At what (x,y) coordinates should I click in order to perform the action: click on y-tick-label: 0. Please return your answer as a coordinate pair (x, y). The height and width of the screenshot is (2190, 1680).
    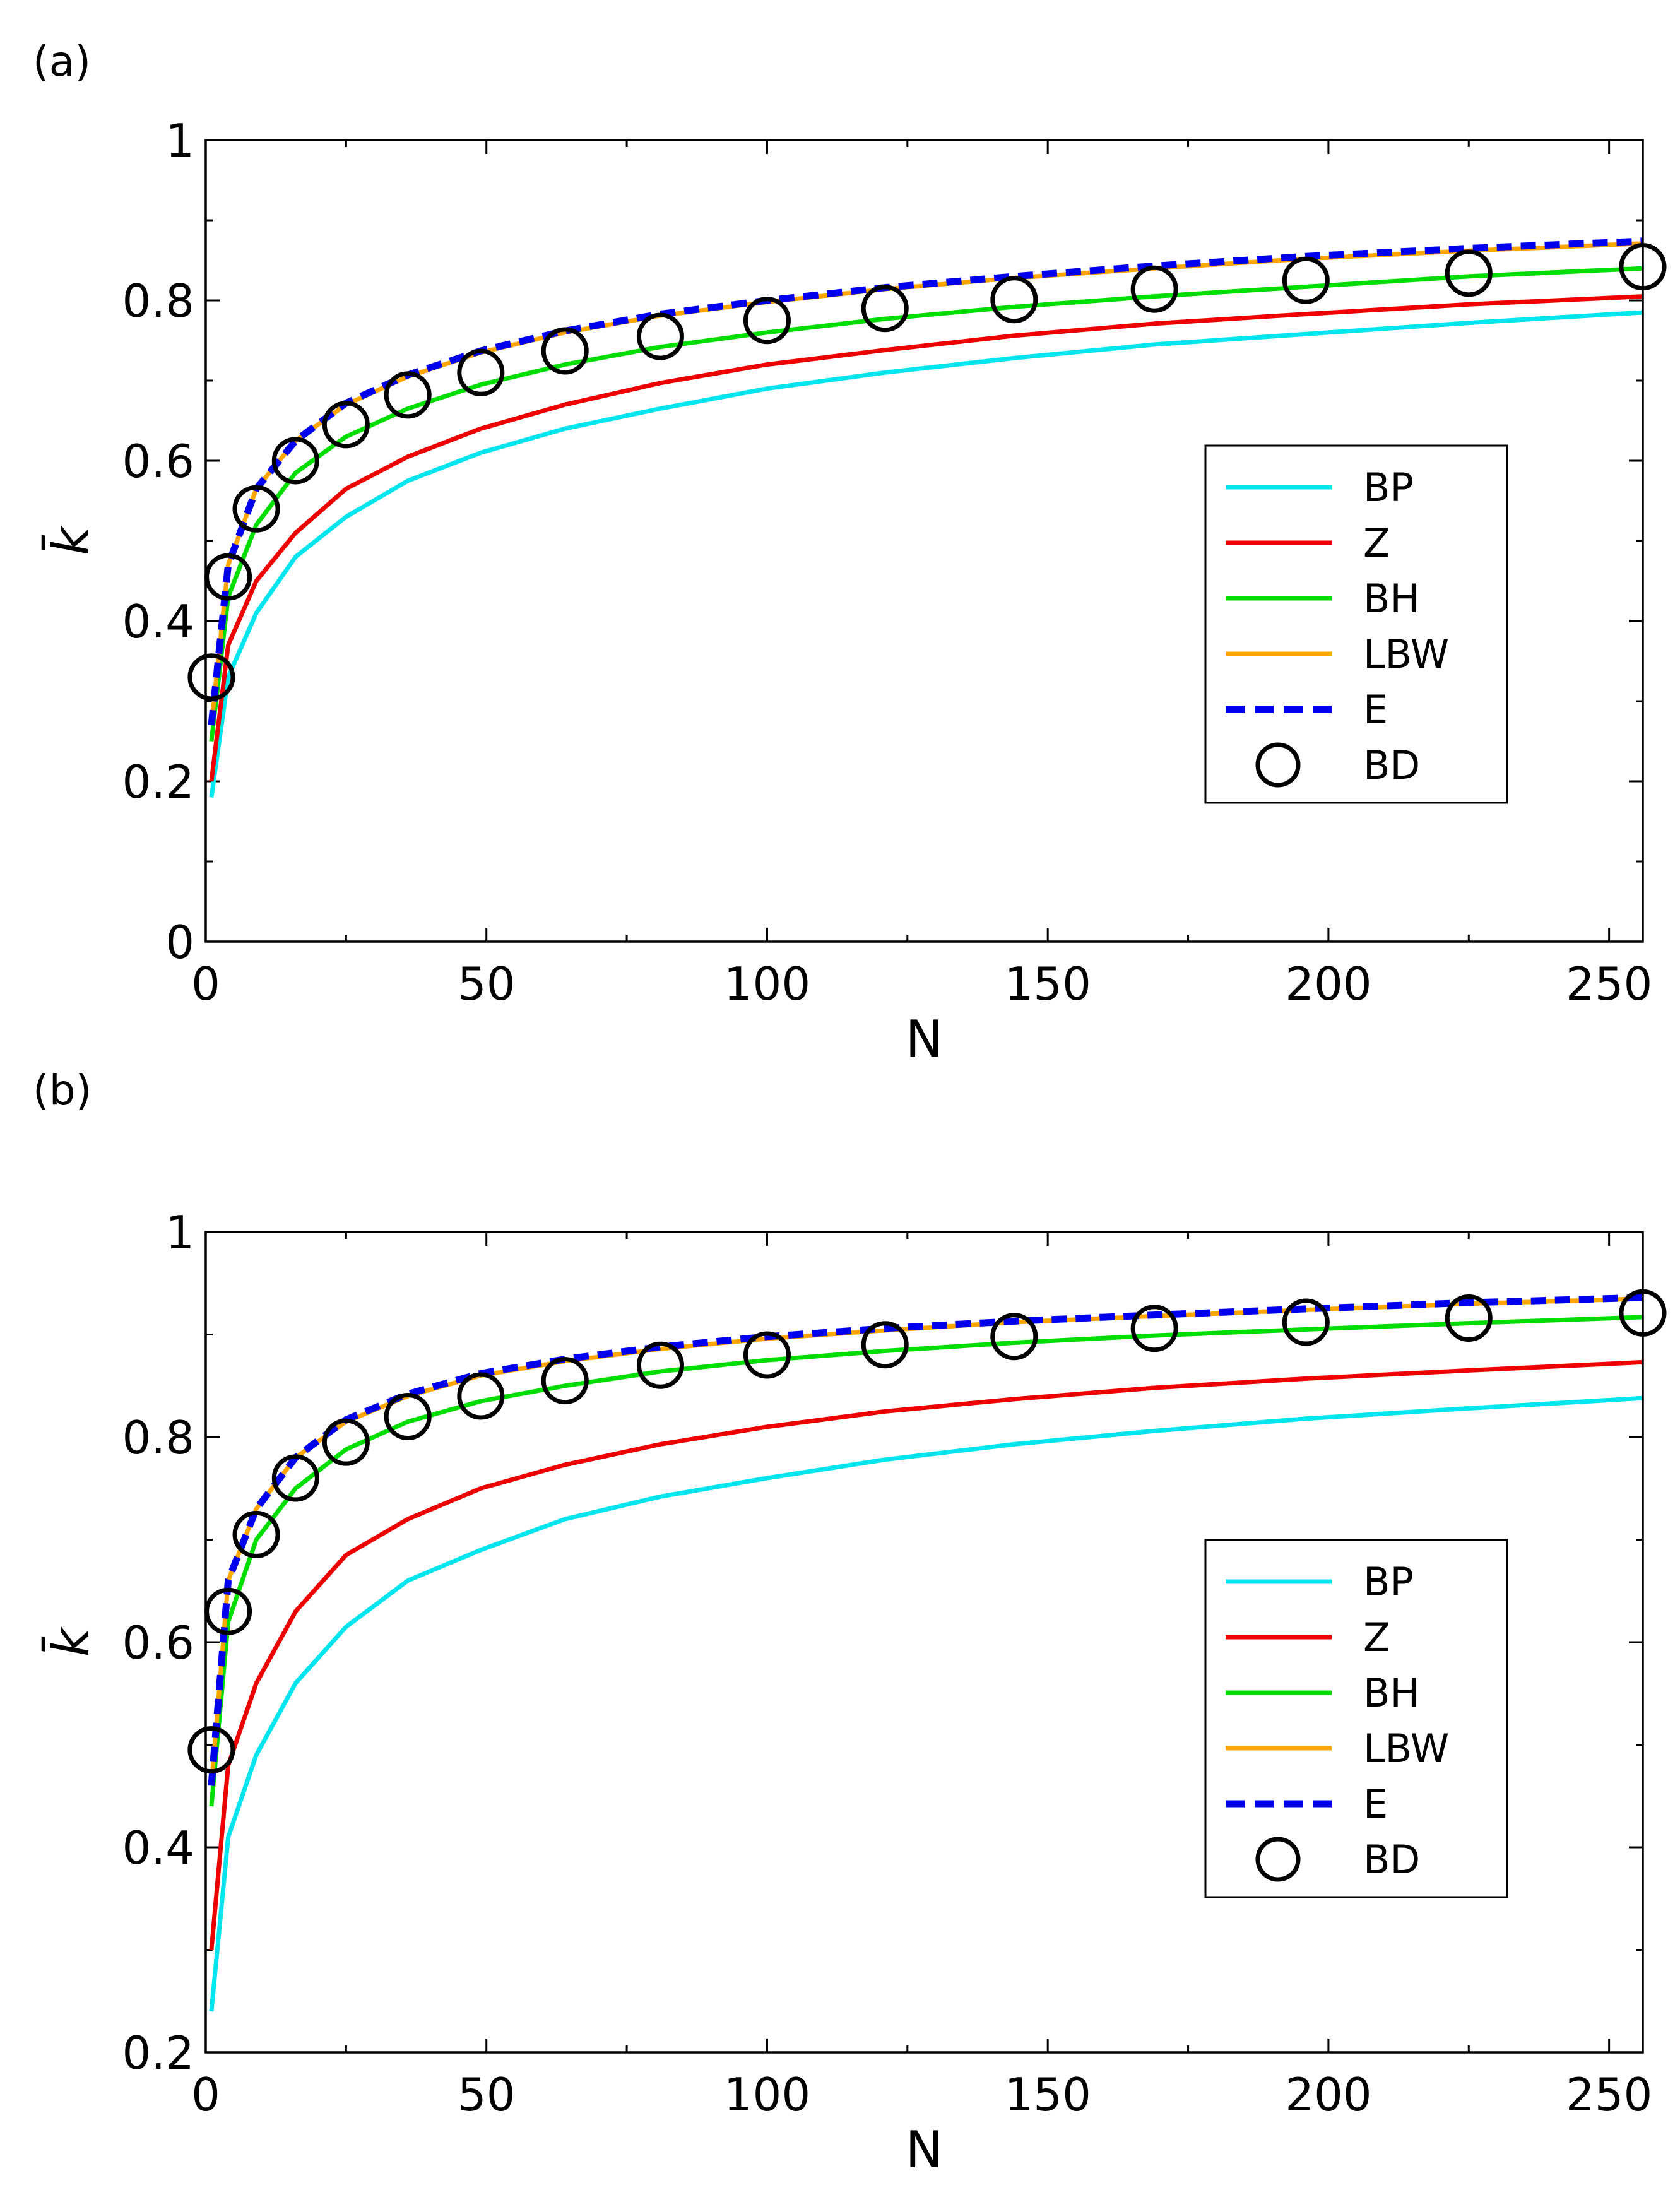
    Looking at the image, I should click on (179, 942).